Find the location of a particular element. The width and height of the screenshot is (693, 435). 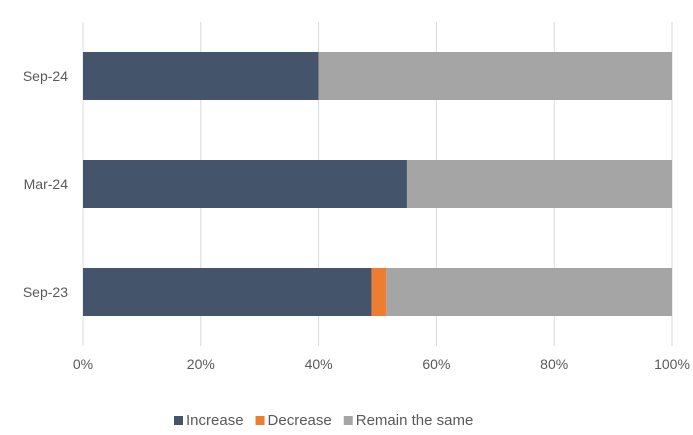

x-tick-label: 60% is located at coordinates (436, 364).